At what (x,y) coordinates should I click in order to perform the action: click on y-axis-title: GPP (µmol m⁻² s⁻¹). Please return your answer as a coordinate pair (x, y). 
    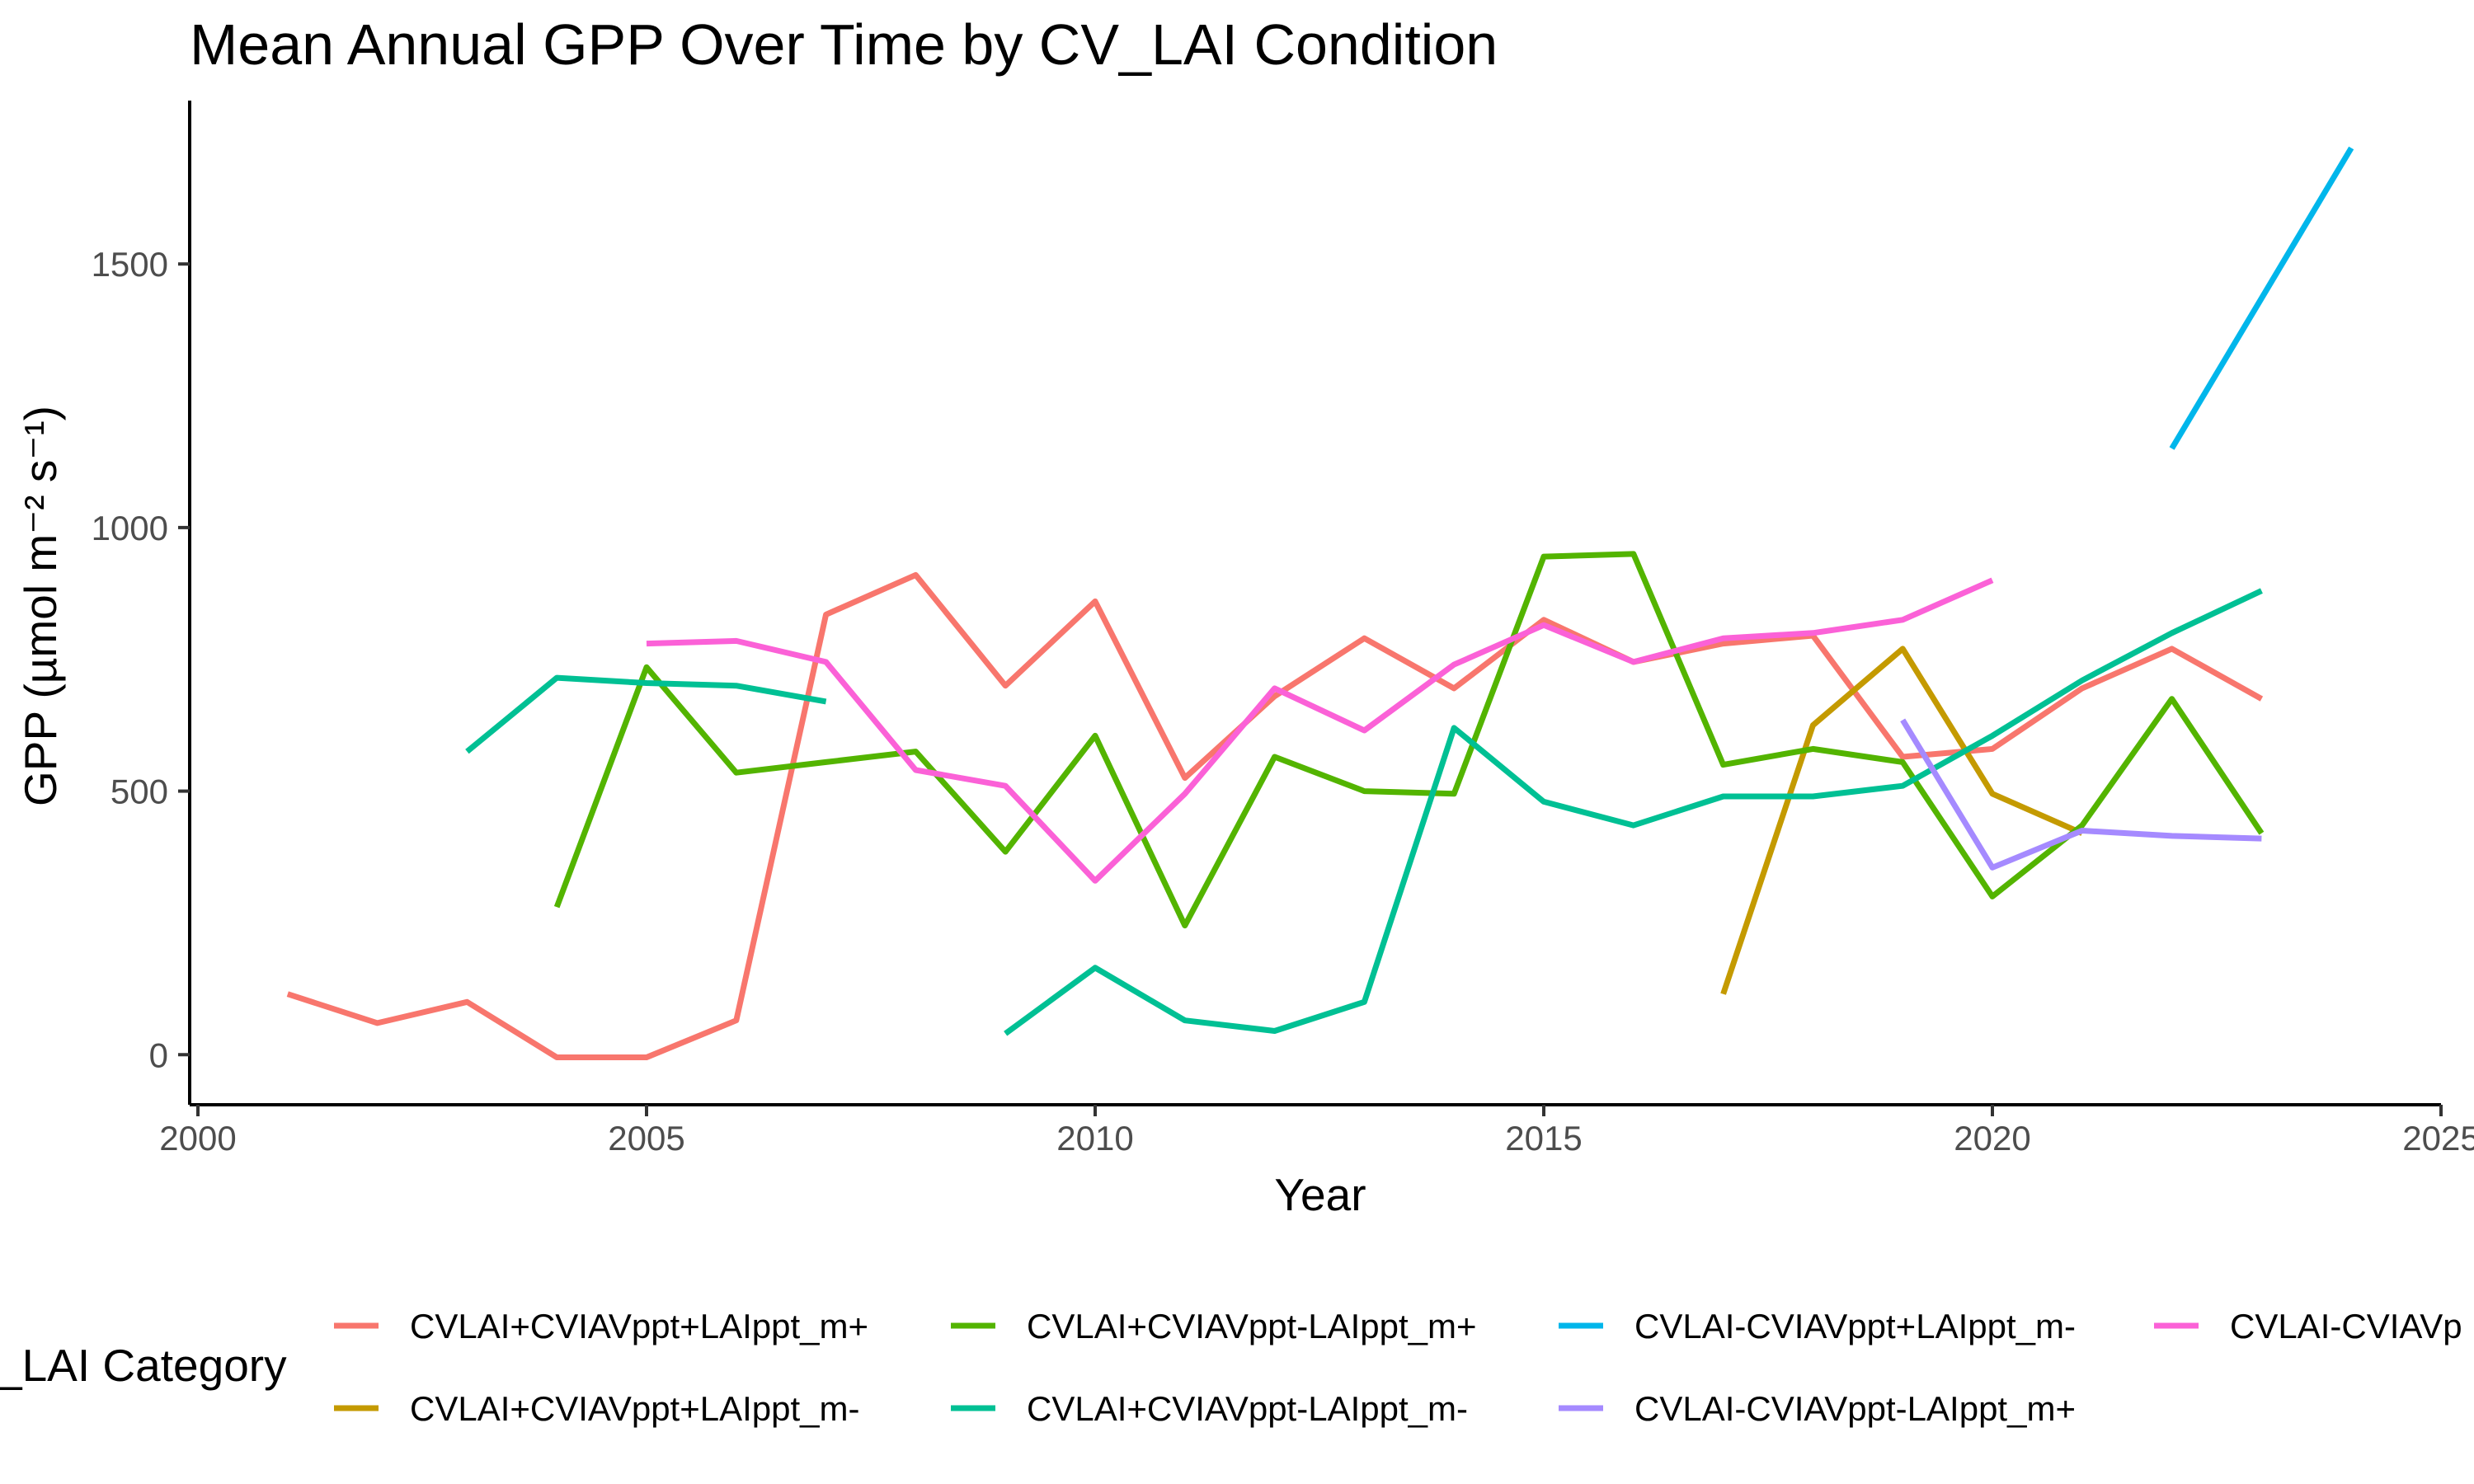
    Looking at the image, I should click on (40, 606).